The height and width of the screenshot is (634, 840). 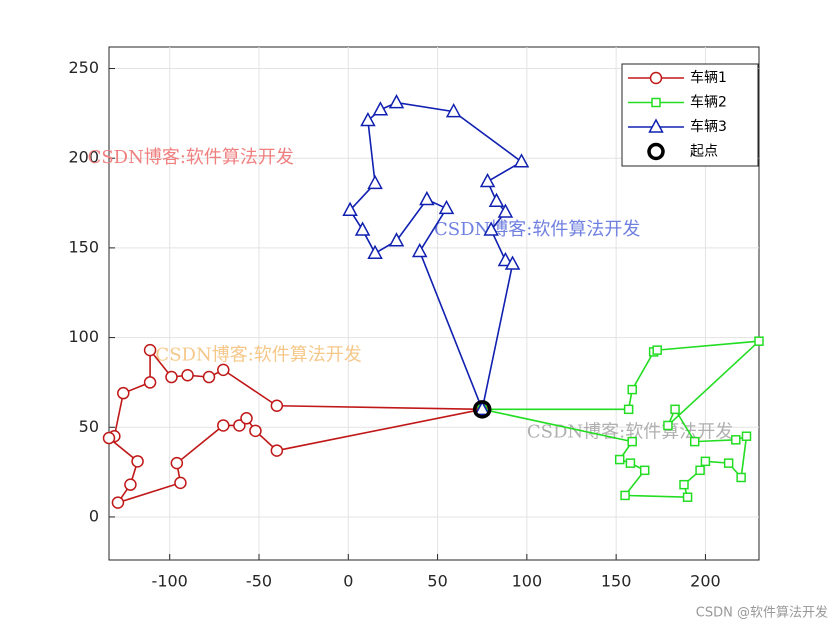 What do you see at coordinates (708, 77) in the screenshot?
I see `legend-label: 车辆1` at bounding box center [708, 77].